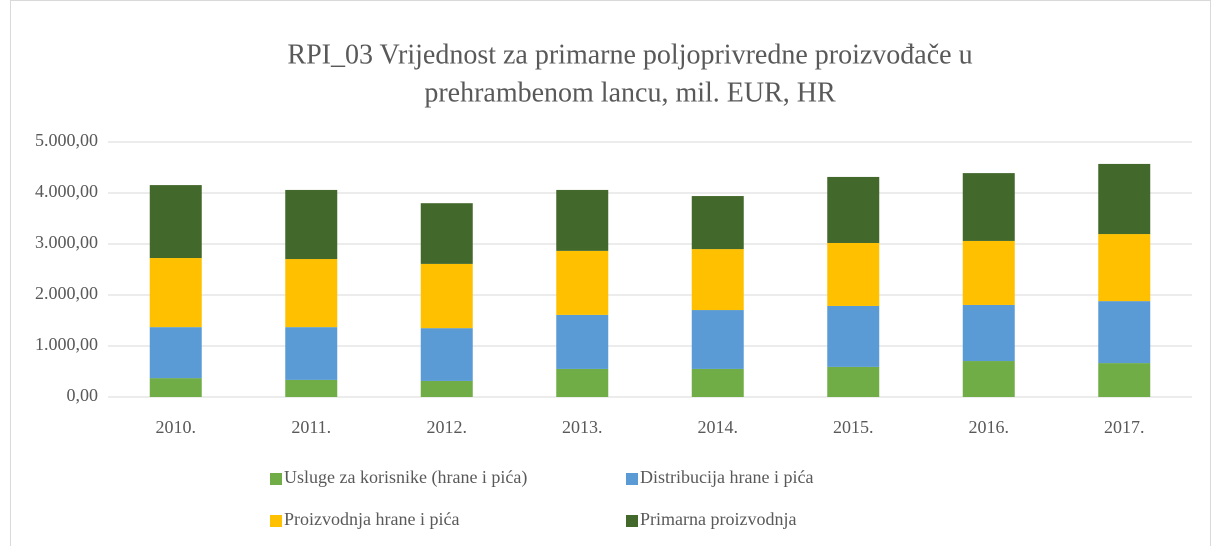 The width and height of the screenshot is (1212, 546). Describe the element at coordinates (630, 92) in the screenshot. I see `chart-title: prehrambenom lancu, mil. EUR, HR` at that location.